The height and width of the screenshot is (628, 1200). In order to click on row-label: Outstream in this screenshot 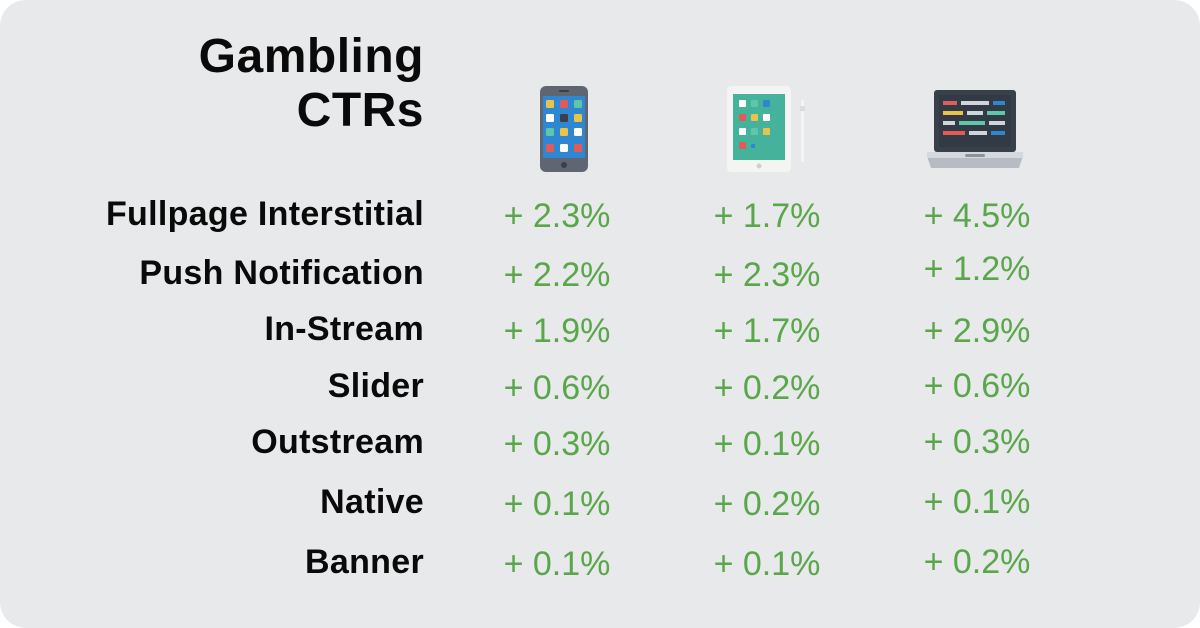, I will do `click(337, 442)`.